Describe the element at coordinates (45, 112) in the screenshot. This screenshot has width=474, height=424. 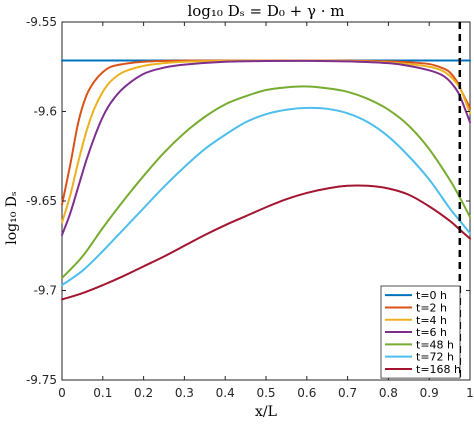
I see `y-tick-label: -9.6` at that location.